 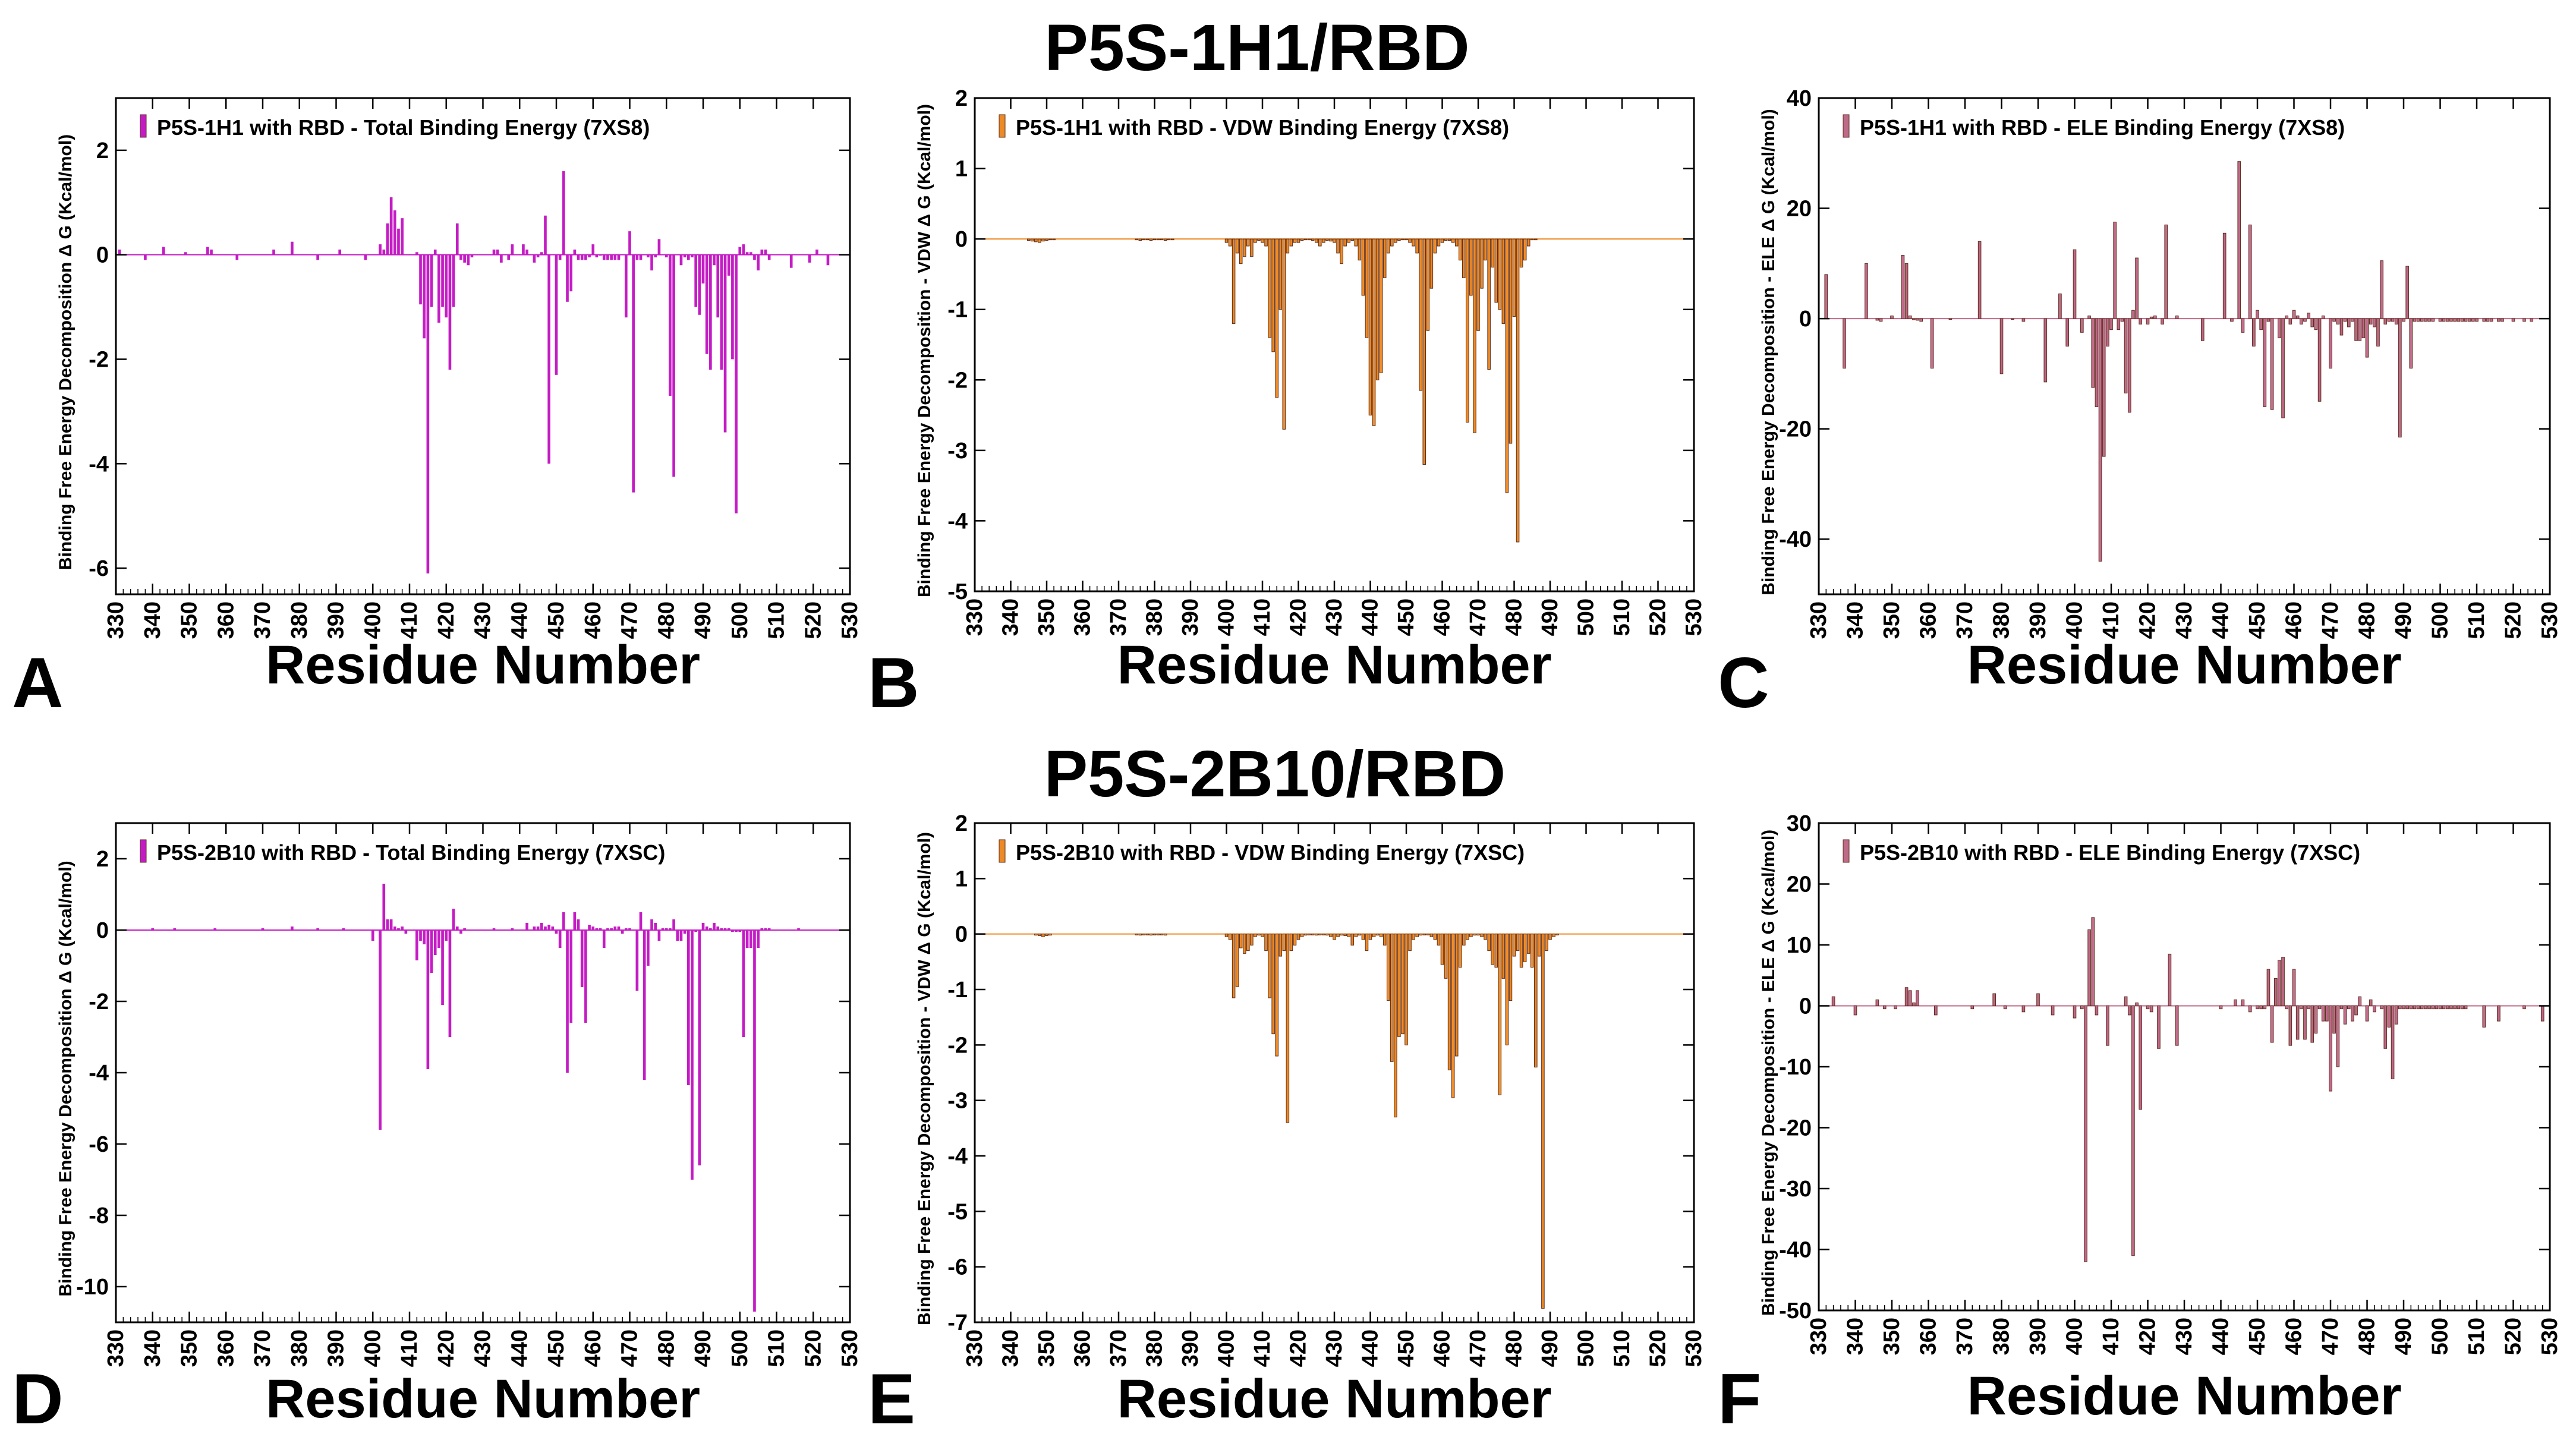 I want to click on bar-series, so click(x=1282, y=390).